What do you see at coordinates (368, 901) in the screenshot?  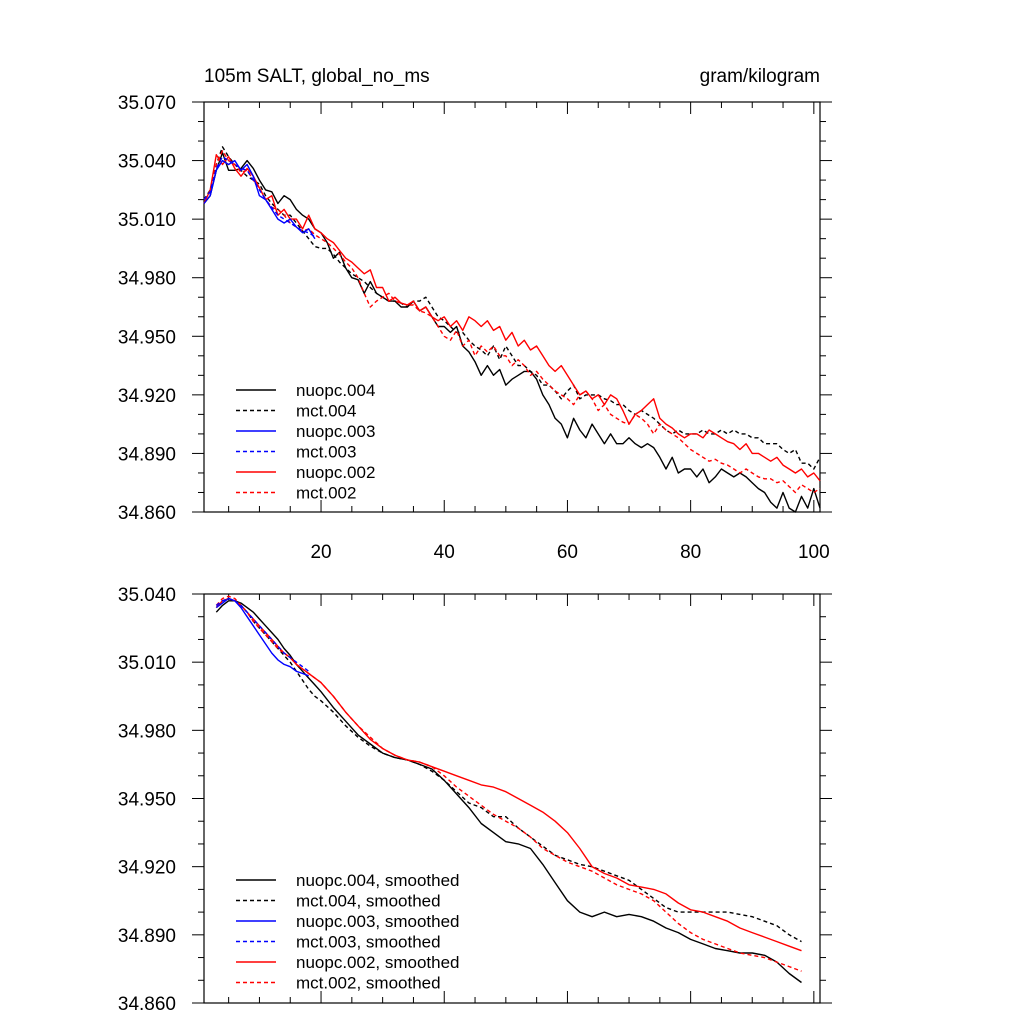 I see `legend-label: mct.004, smoothed` at bounding box center [368, 901].